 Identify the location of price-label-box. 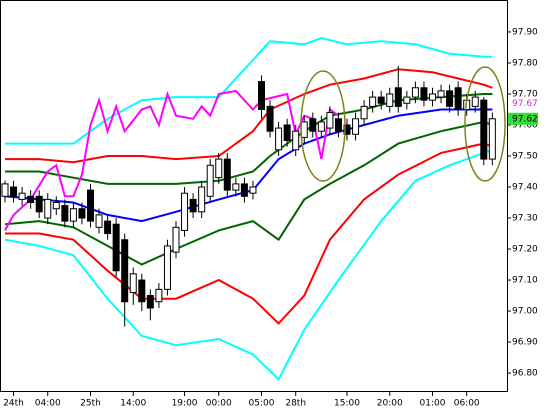
(523, 118).